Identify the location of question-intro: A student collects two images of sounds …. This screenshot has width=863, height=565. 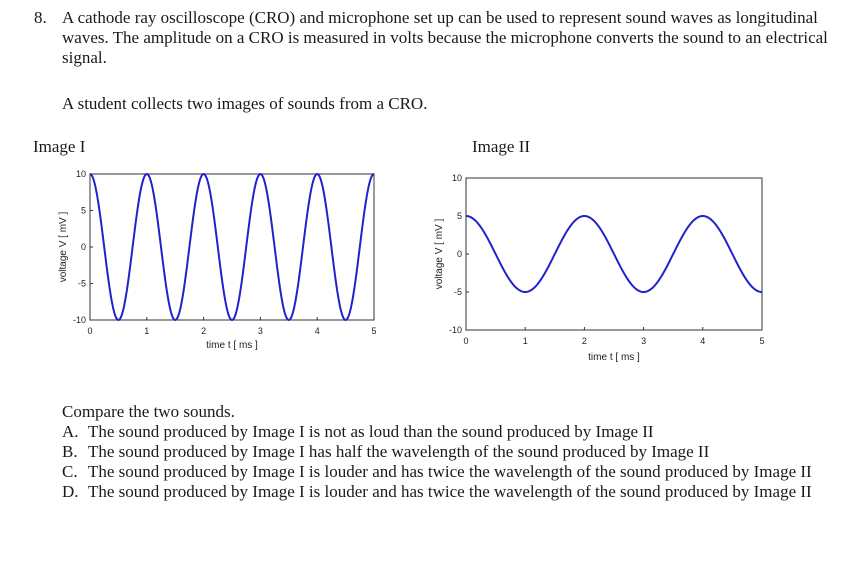
(245, 103).